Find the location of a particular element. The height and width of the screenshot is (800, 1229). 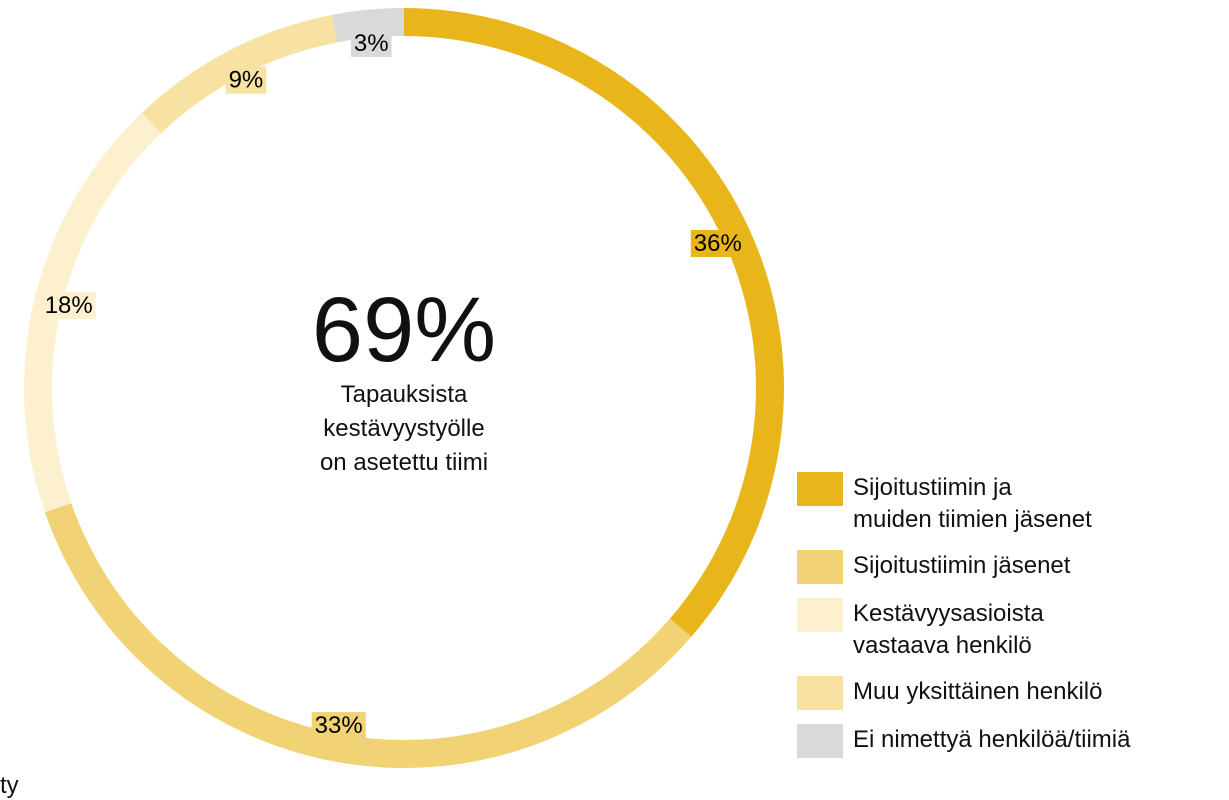

data-label-group: 3% is located at coordinates (371, 43).